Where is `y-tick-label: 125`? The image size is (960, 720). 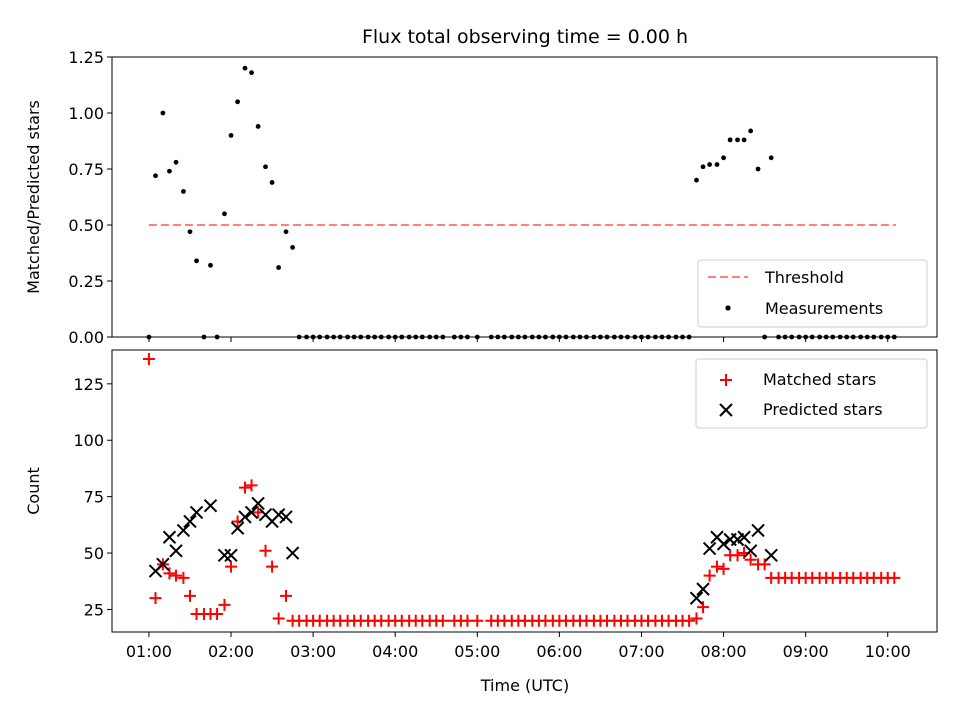
y-tick-label: 125 is located at coordinates (88, 384).